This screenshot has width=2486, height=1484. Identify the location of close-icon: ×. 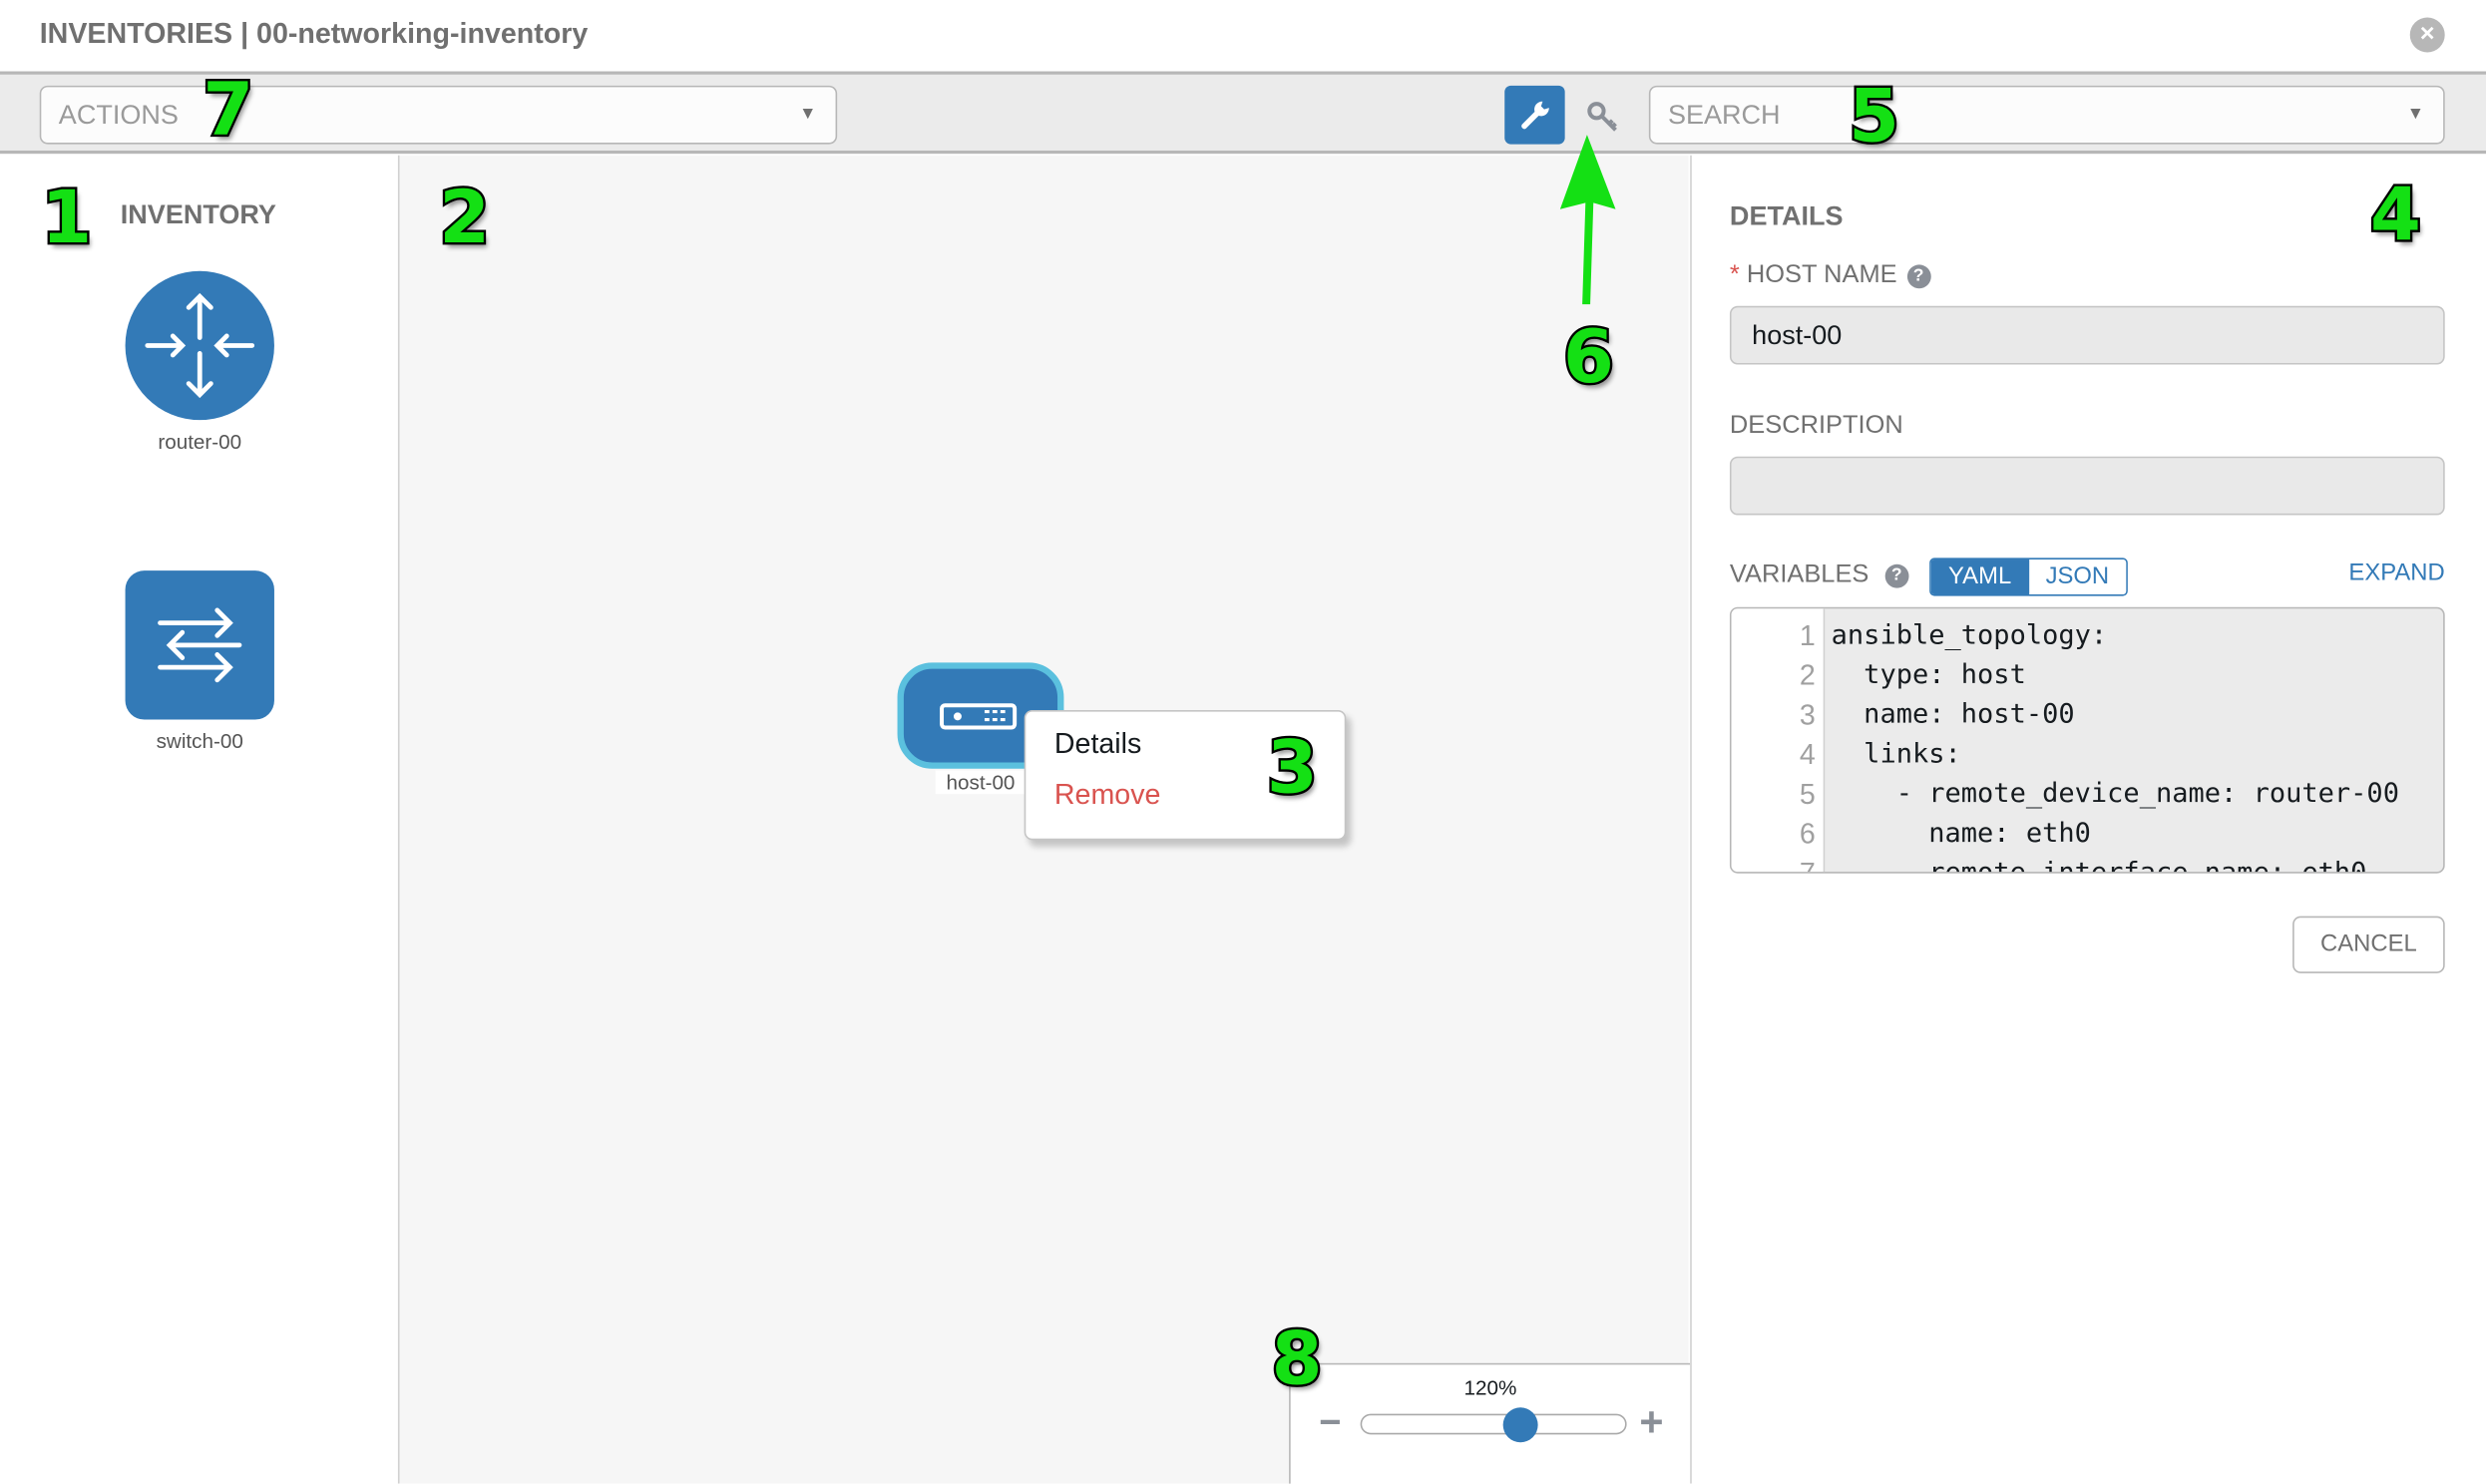
(2427, 35).